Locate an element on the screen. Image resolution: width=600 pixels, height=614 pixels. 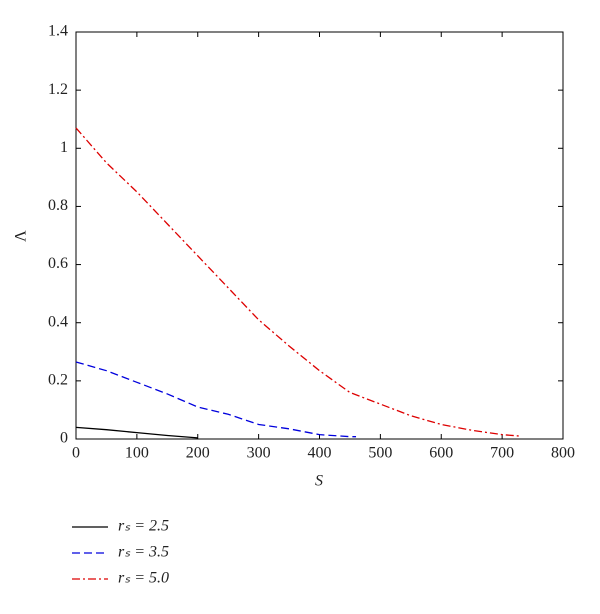
y-tick-label: 0 is located at coordinates (64, 438).